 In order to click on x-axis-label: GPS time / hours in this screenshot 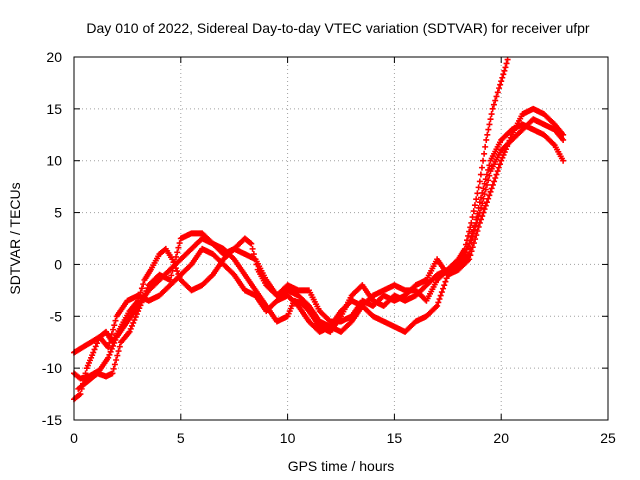, I will do `click(341, 466)`.